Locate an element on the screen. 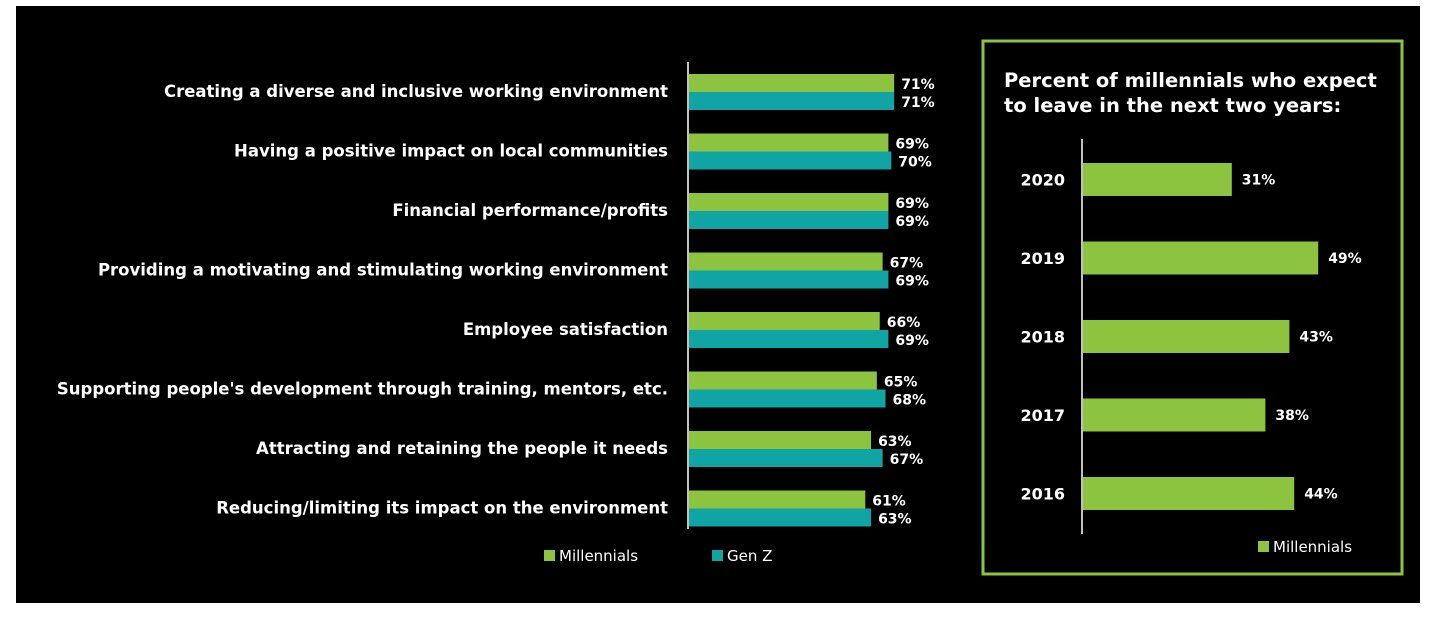 The image size is (1435, 629). genz-value-label: 70% is located at coordinates (915, 163).